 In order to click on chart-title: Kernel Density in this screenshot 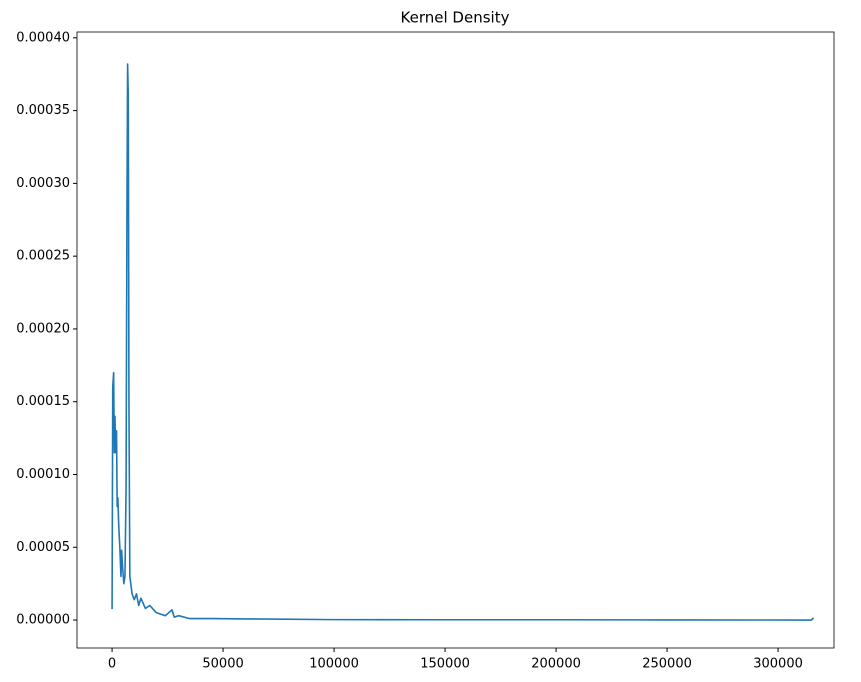, I will do `click(455, 18)`.